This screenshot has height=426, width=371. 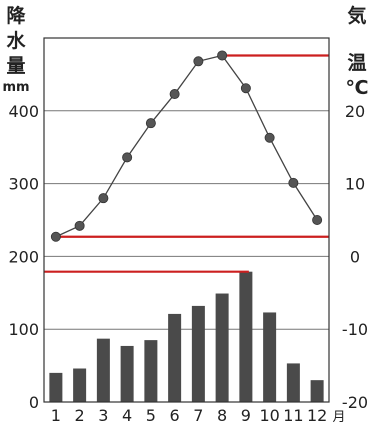 I want to click on right-axis-title-char: 気, so click(x=357, y=16).